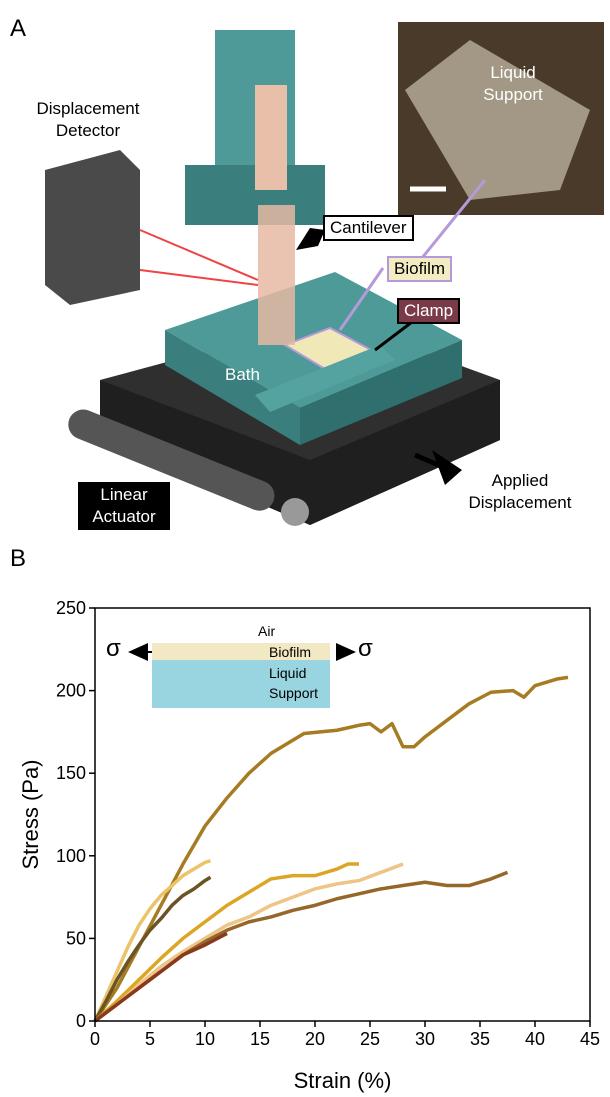 The width and height of the screenshot is (610, 1097). What do you see at coordinates (315, 1039) in the screenshot?
I see `x-tick-label: 20` at bounding box center [315, 1039].